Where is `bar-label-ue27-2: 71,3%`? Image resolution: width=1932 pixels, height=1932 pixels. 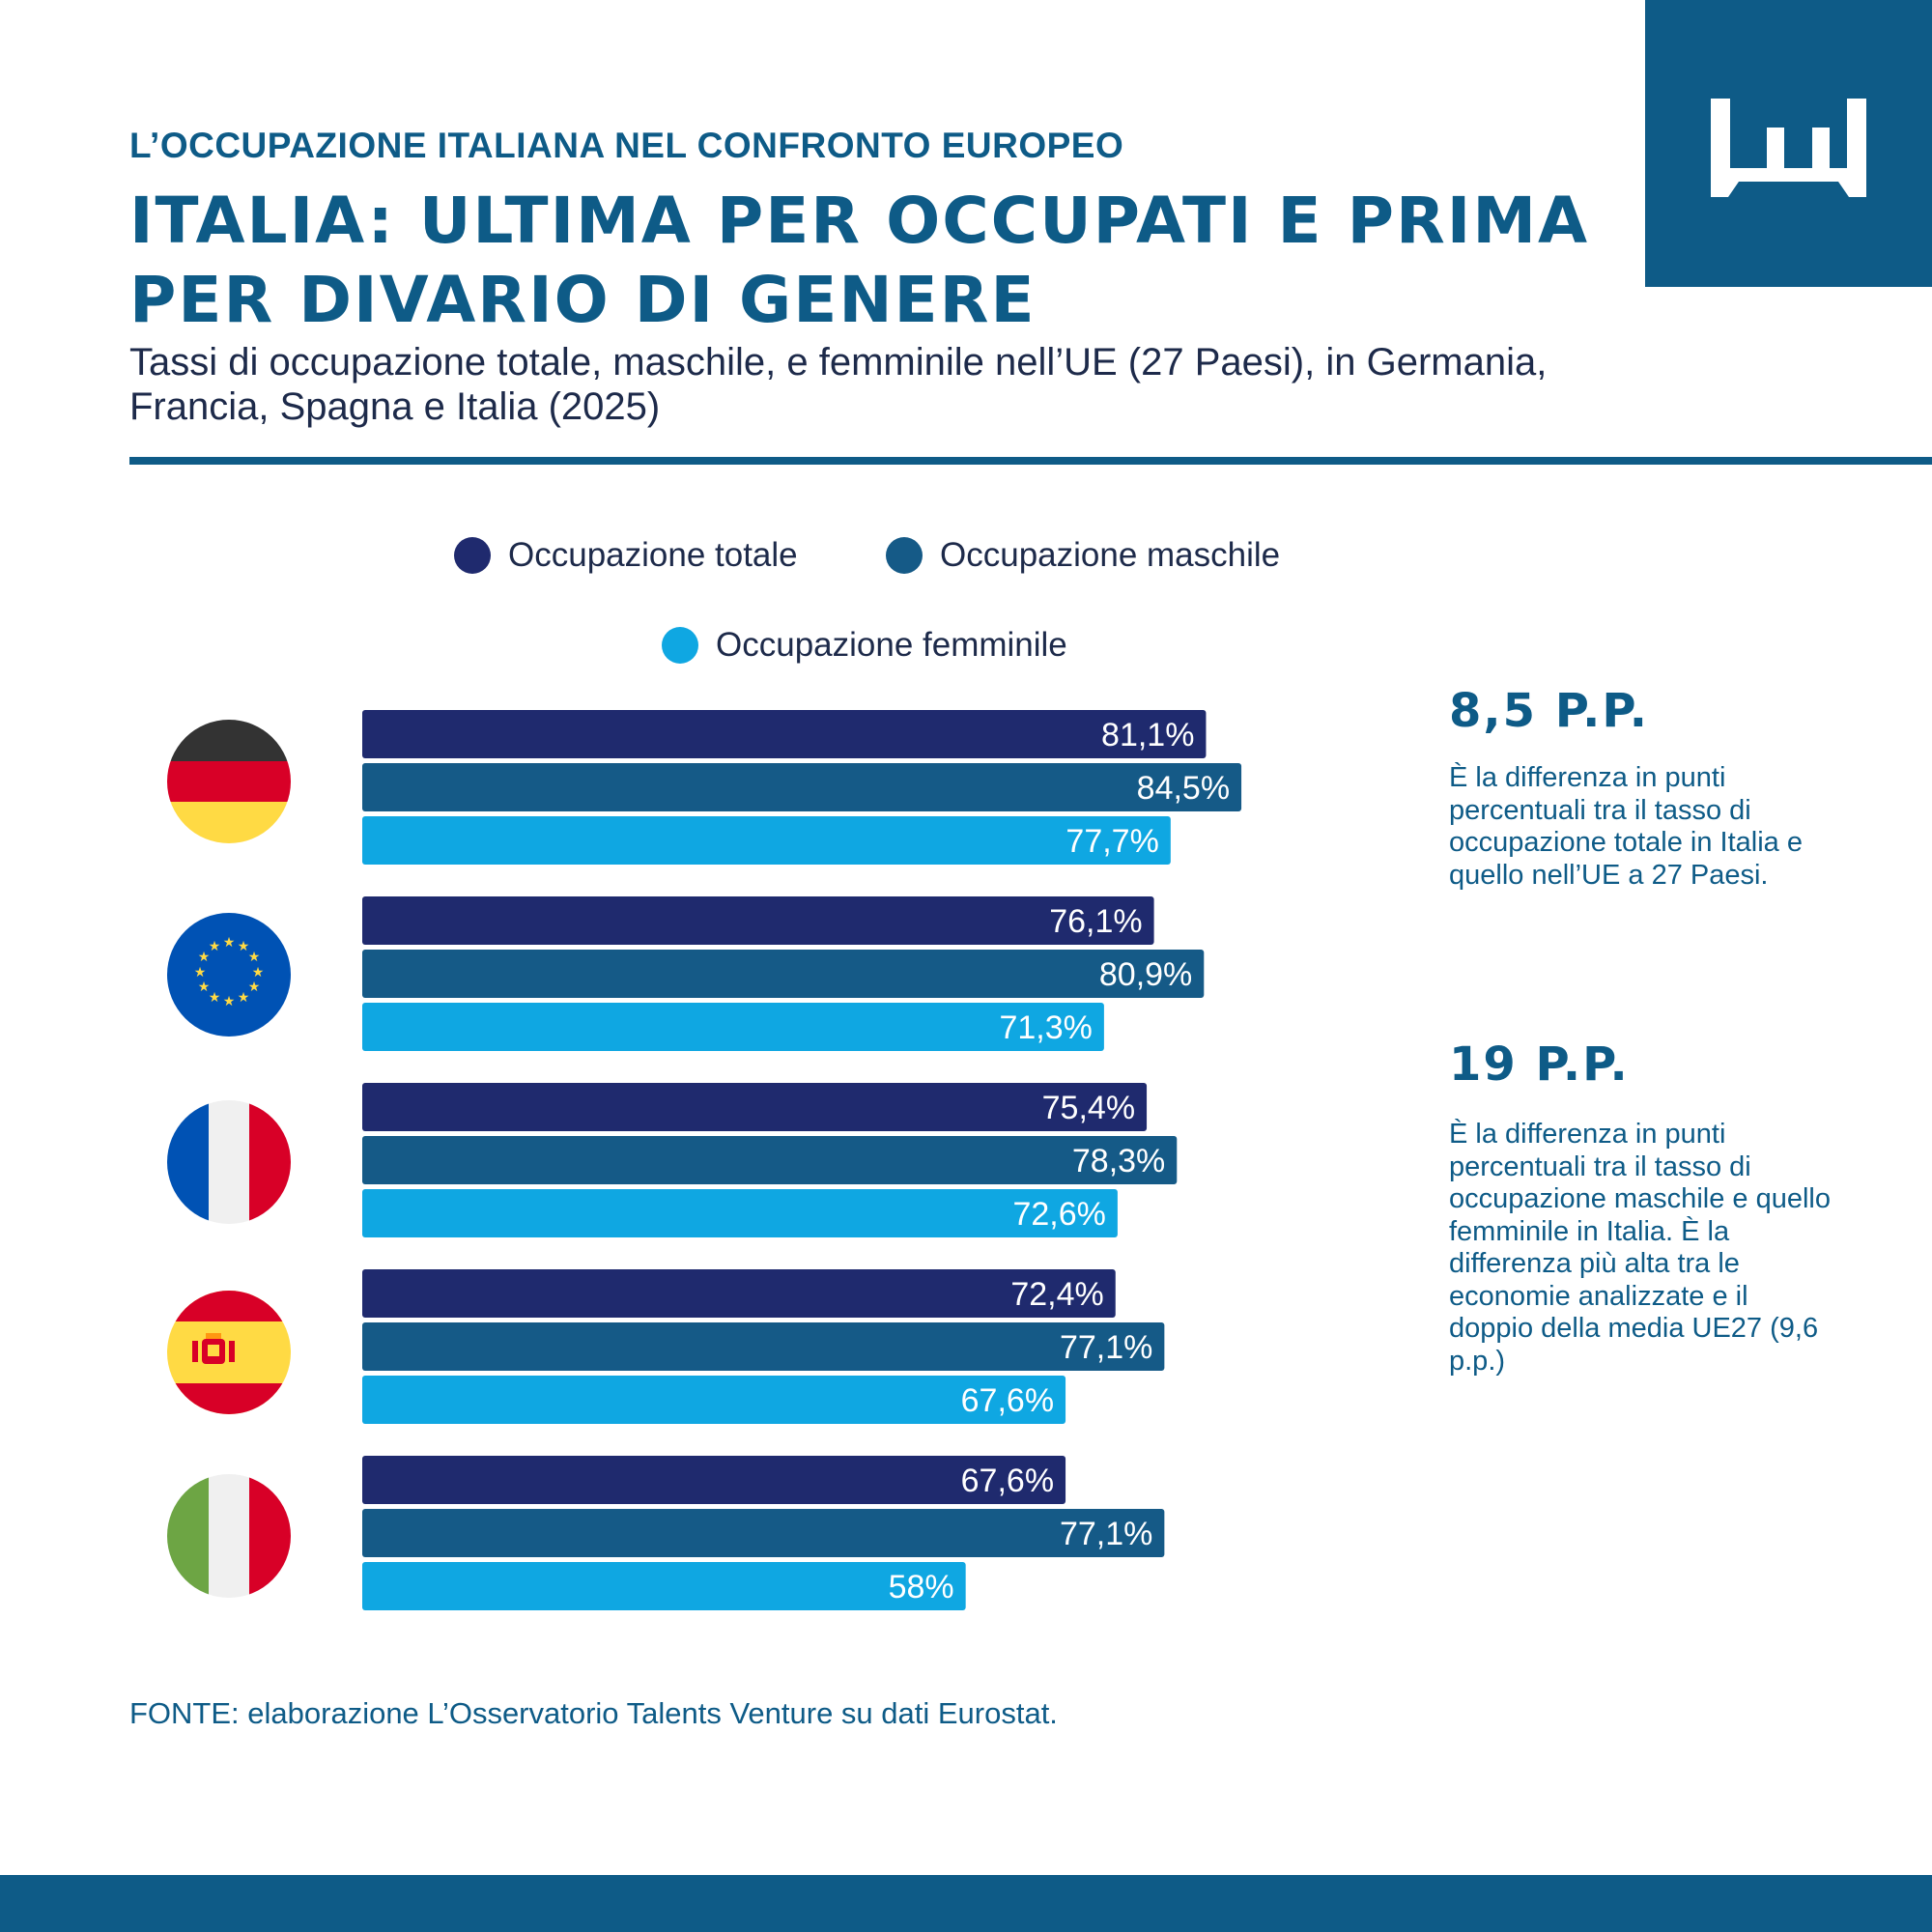
bar-label-ue27-2: 71,3% is located at coordinates (1045, 1027).